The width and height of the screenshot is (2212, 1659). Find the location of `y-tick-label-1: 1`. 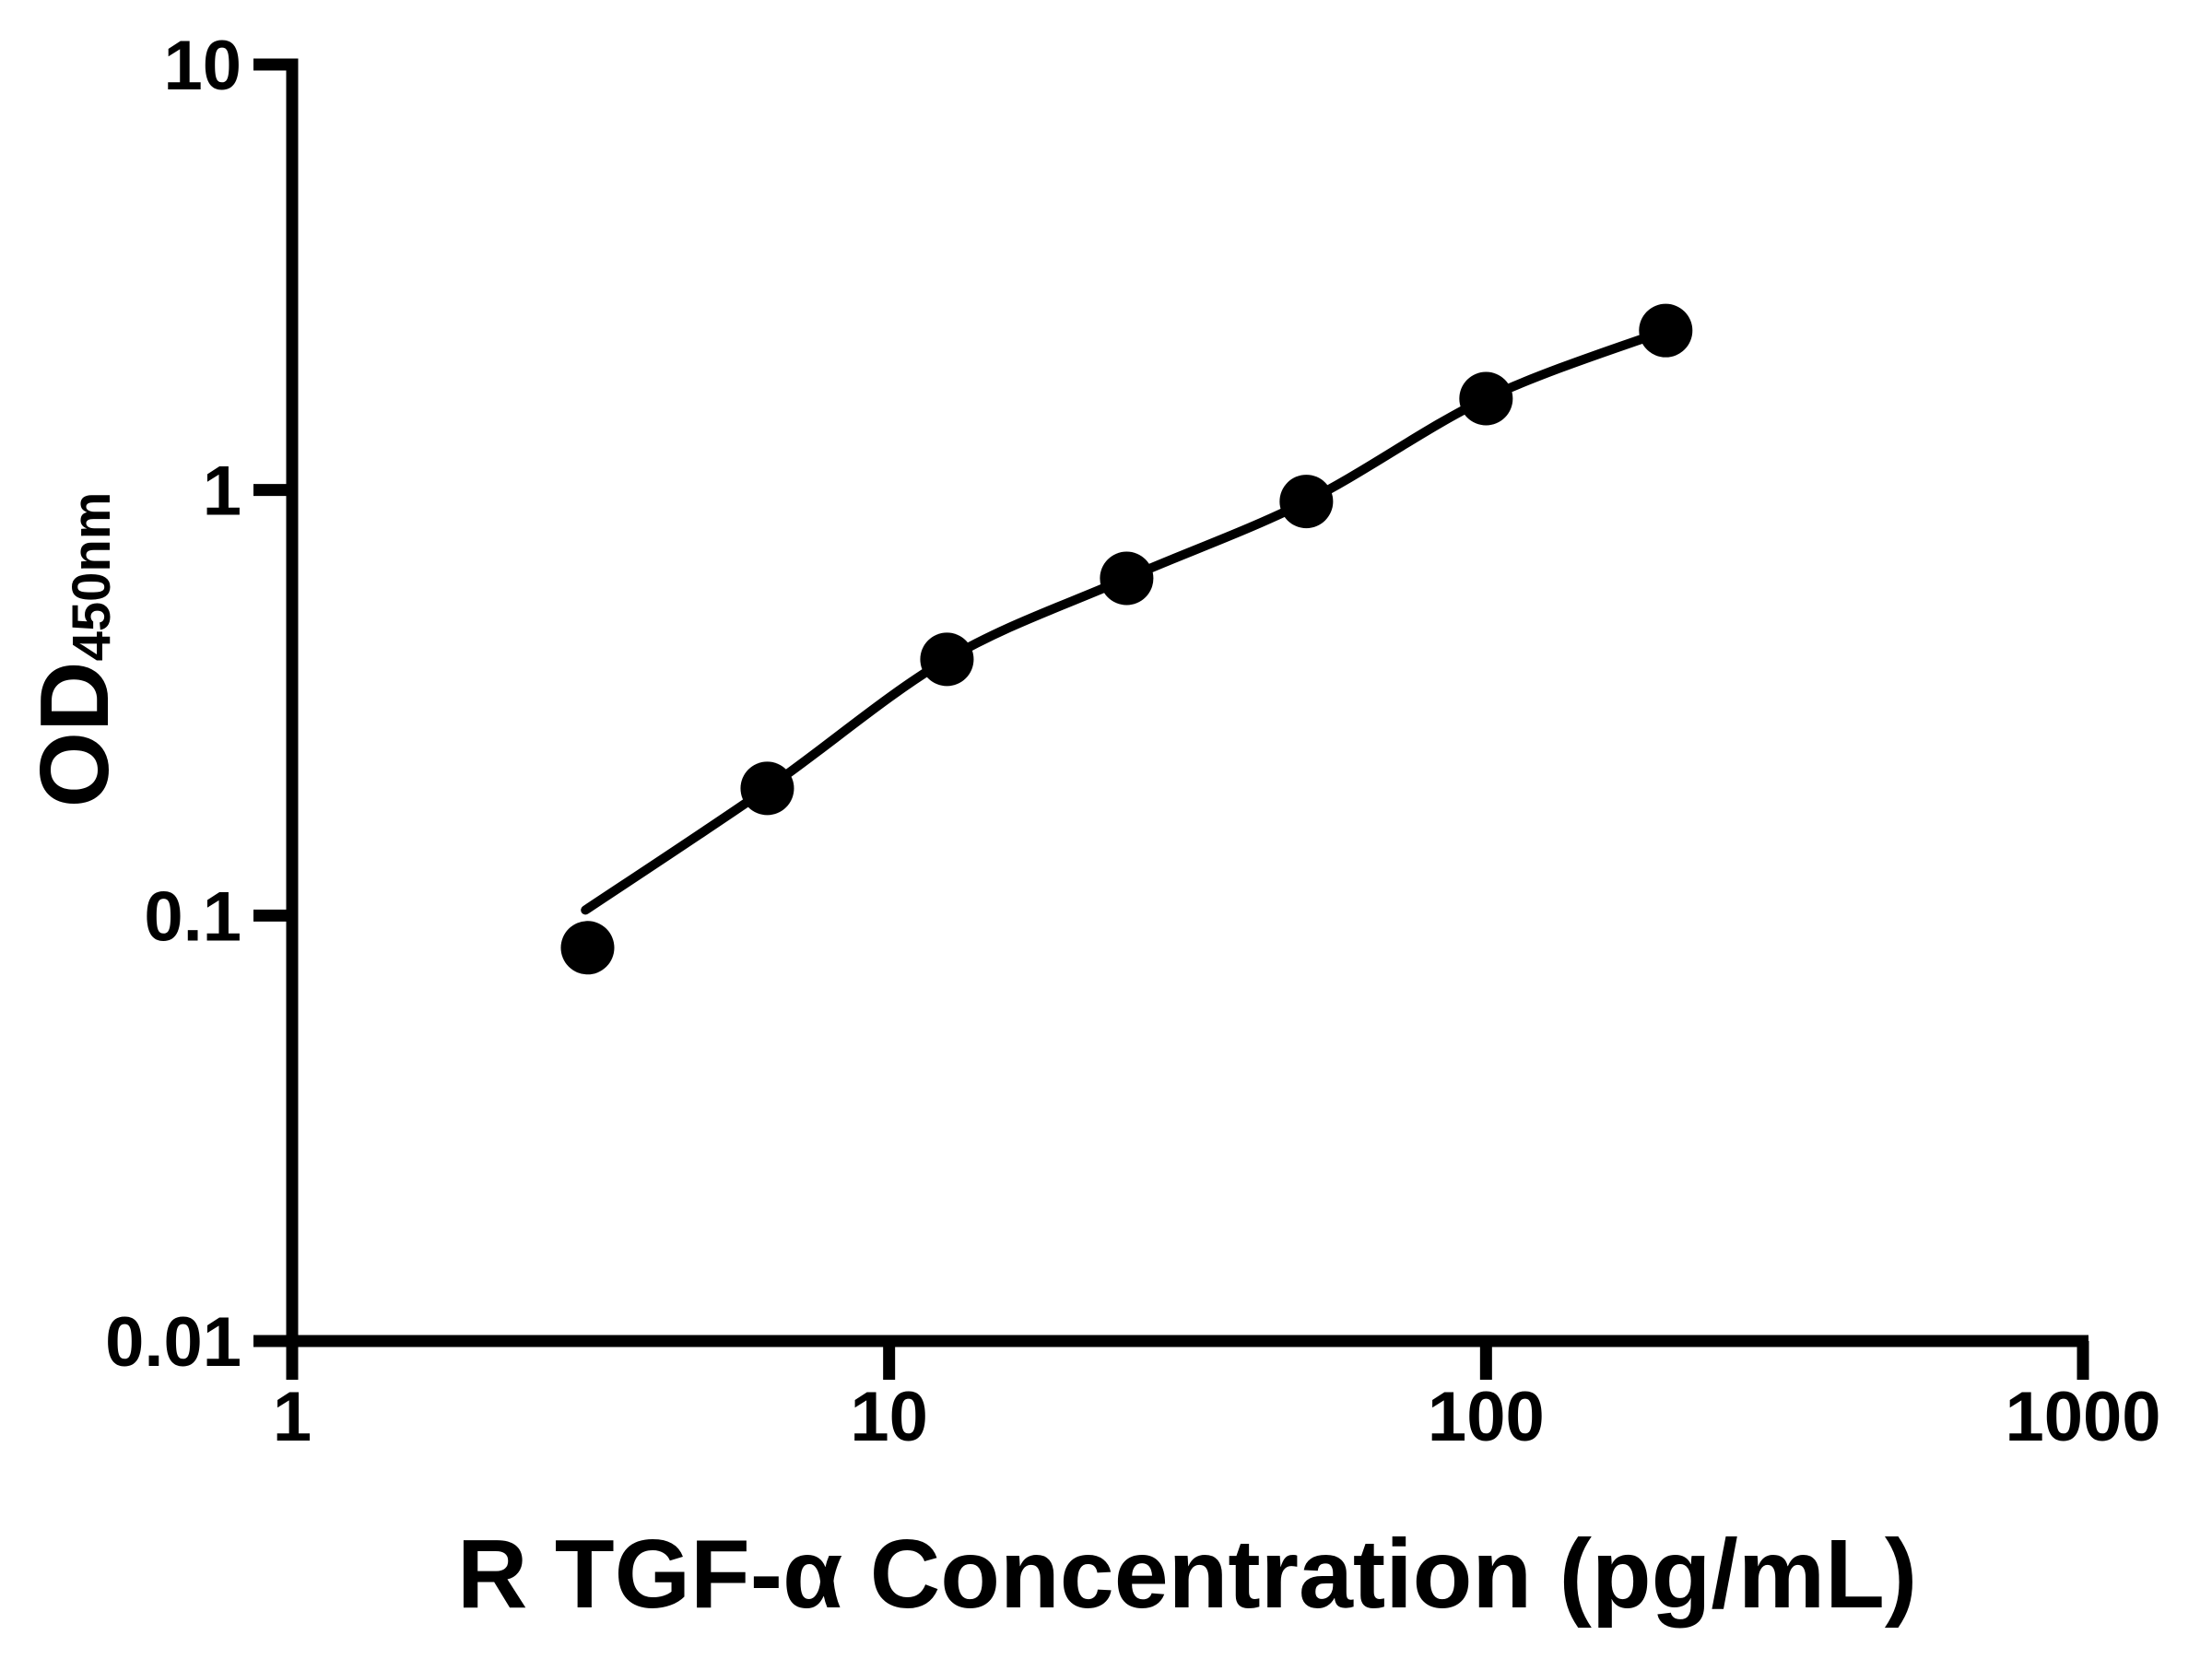

y-tick-label-1: 1 is located at coordinates (222, 492).